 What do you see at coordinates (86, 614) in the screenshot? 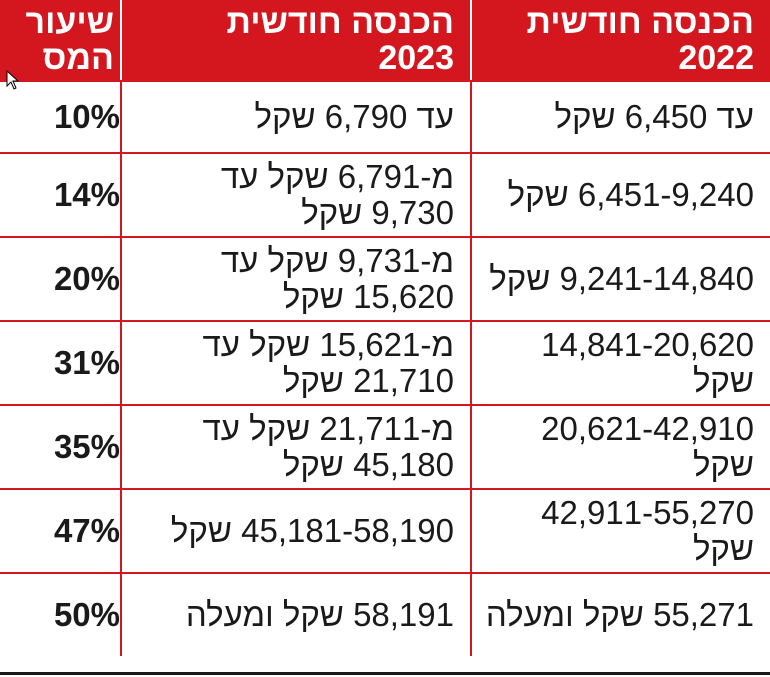
I see `tax-rate-cell: 50%` at bounding box center [86, 614].